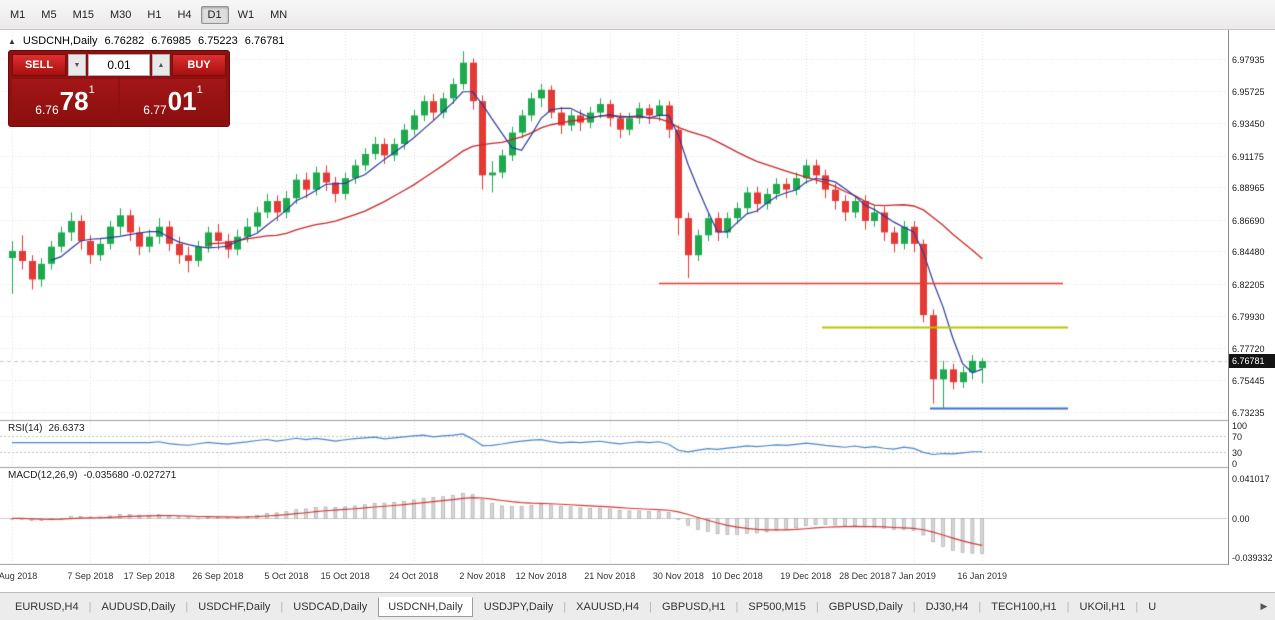 This screenshot has width=1275, height=620. What do you see at coordinates (218, 576) in the screenshot?
I see `date-axis-label: 26 Sep 2018` at bounding box center [218, 576].